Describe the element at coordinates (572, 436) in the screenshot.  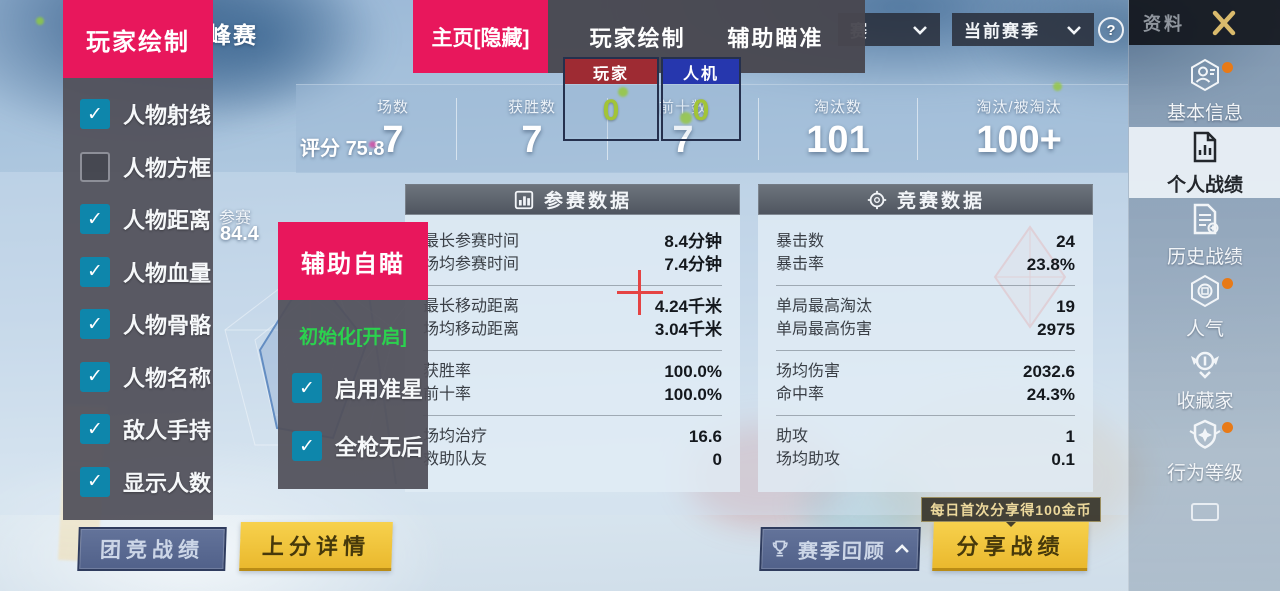
I see `stat-row: 场均治疗 16.6` at that location.